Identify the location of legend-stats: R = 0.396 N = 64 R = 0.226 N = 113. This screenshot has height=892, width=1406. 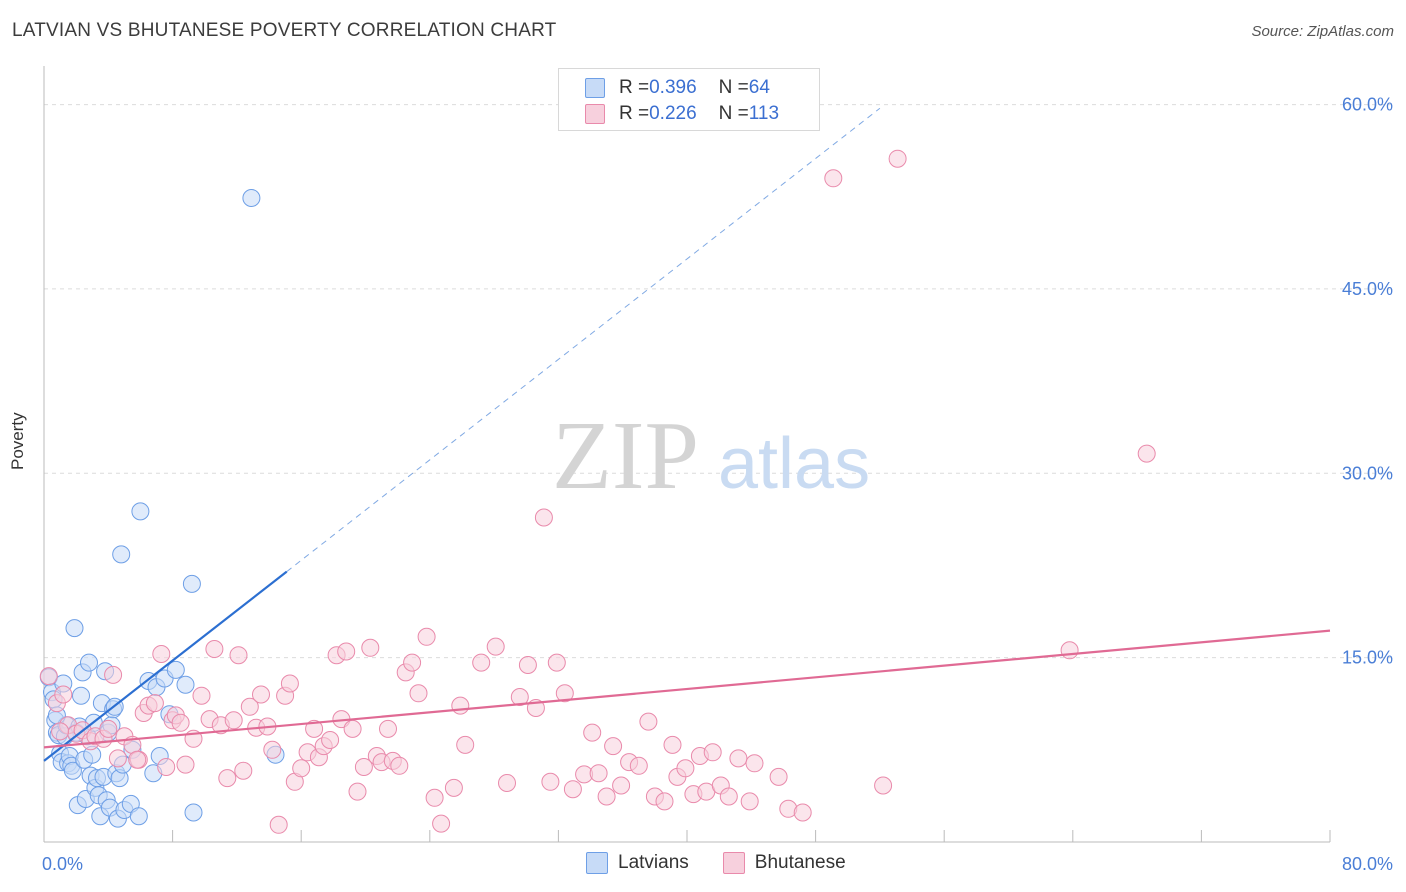
(689, 99).